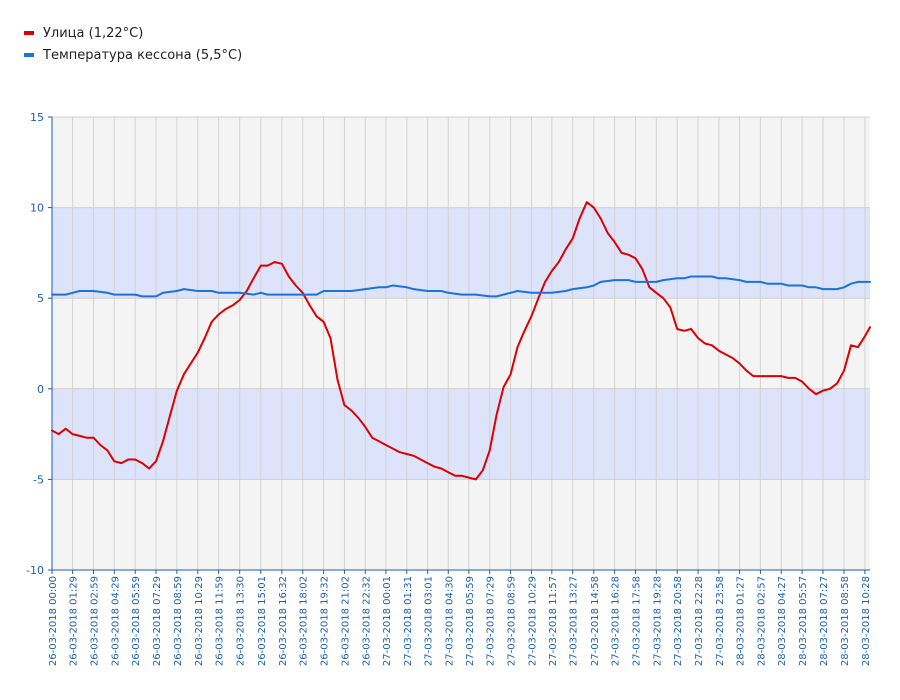  I want to click on x-tick-label-10: 26-03-2018 15:01, so click(262, 621).